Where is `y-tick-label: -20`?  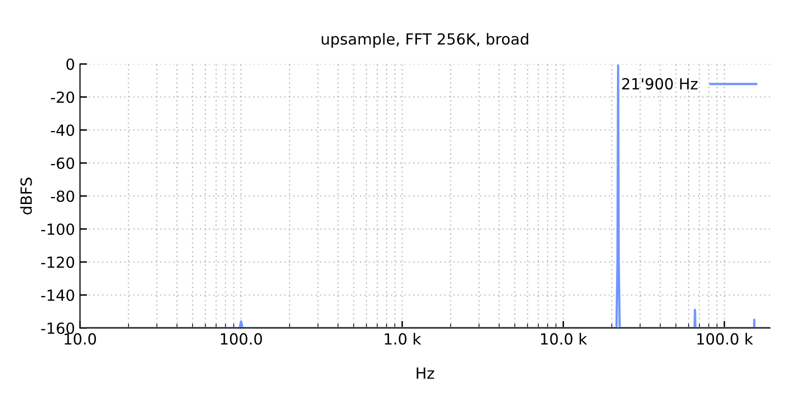
y-tick-label: -20 is located at coordinates (62, 97).